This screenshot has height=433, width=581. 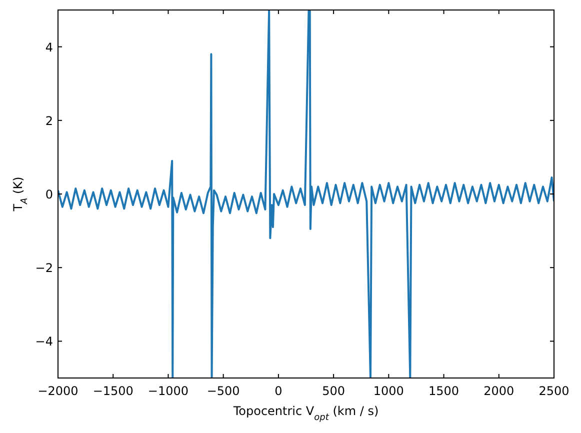 I want to click on y-tick-label: 4, so click(x=49, y=47).